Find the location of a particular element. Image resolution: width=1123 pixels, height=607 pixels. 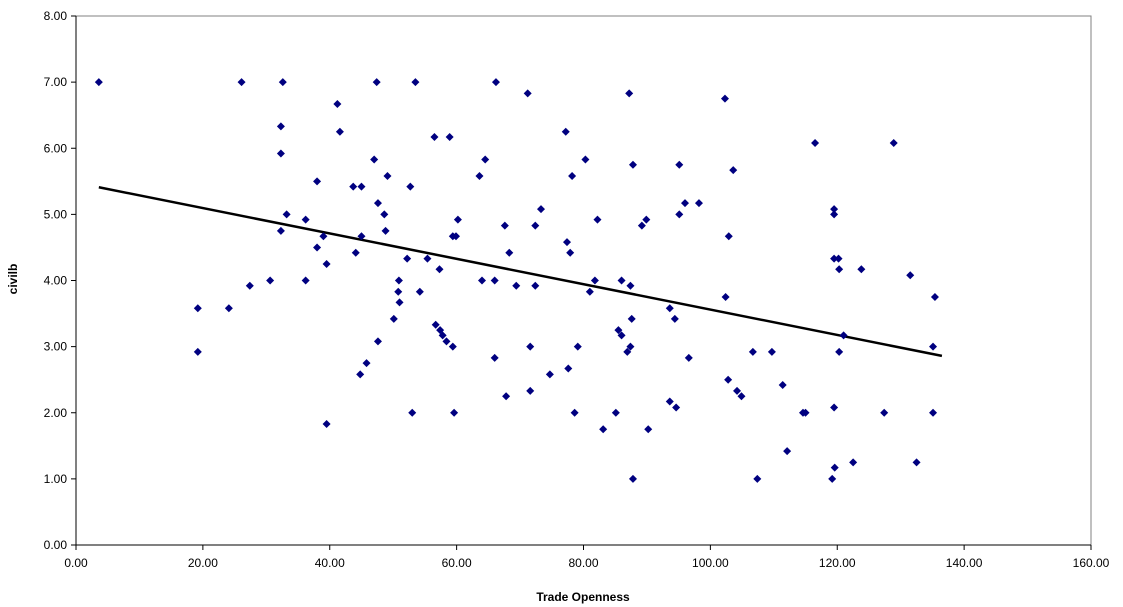

y-axis-title: civilb is located at coordinates (13, 279).